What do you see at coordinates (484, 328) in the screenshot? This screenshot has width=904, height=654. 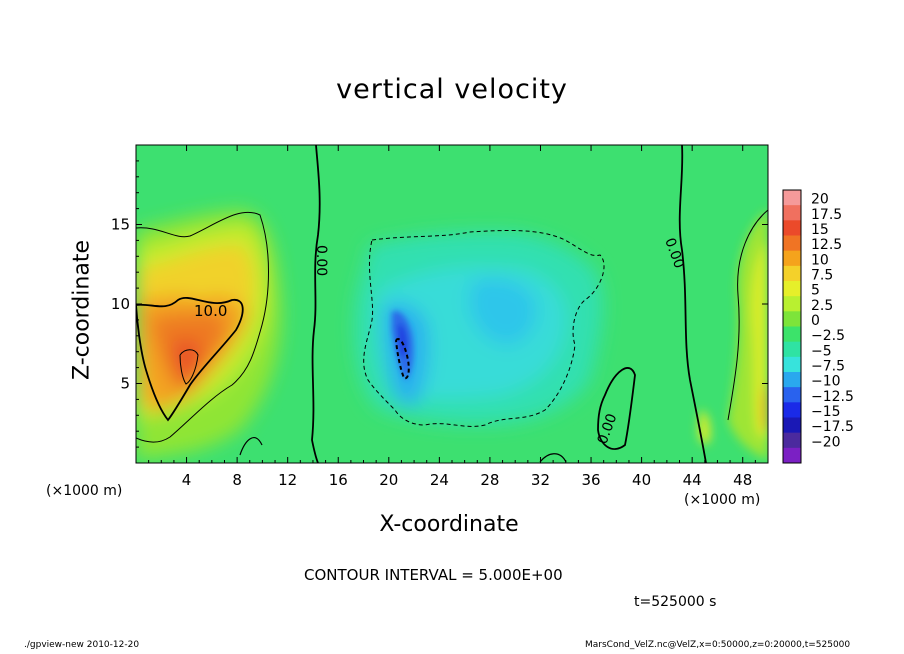 I see `contour-lines-negative` at bounding box center [484, 328].